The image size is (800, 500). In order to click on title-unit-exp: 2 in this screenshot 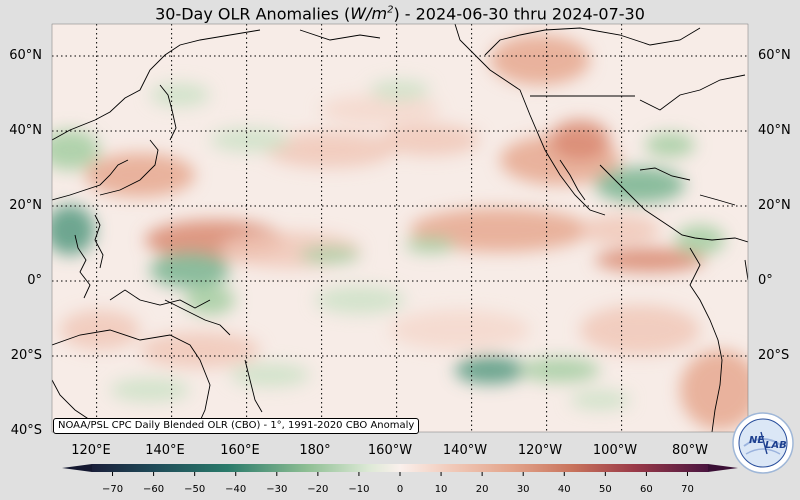, I will do `click(390, 10)`.